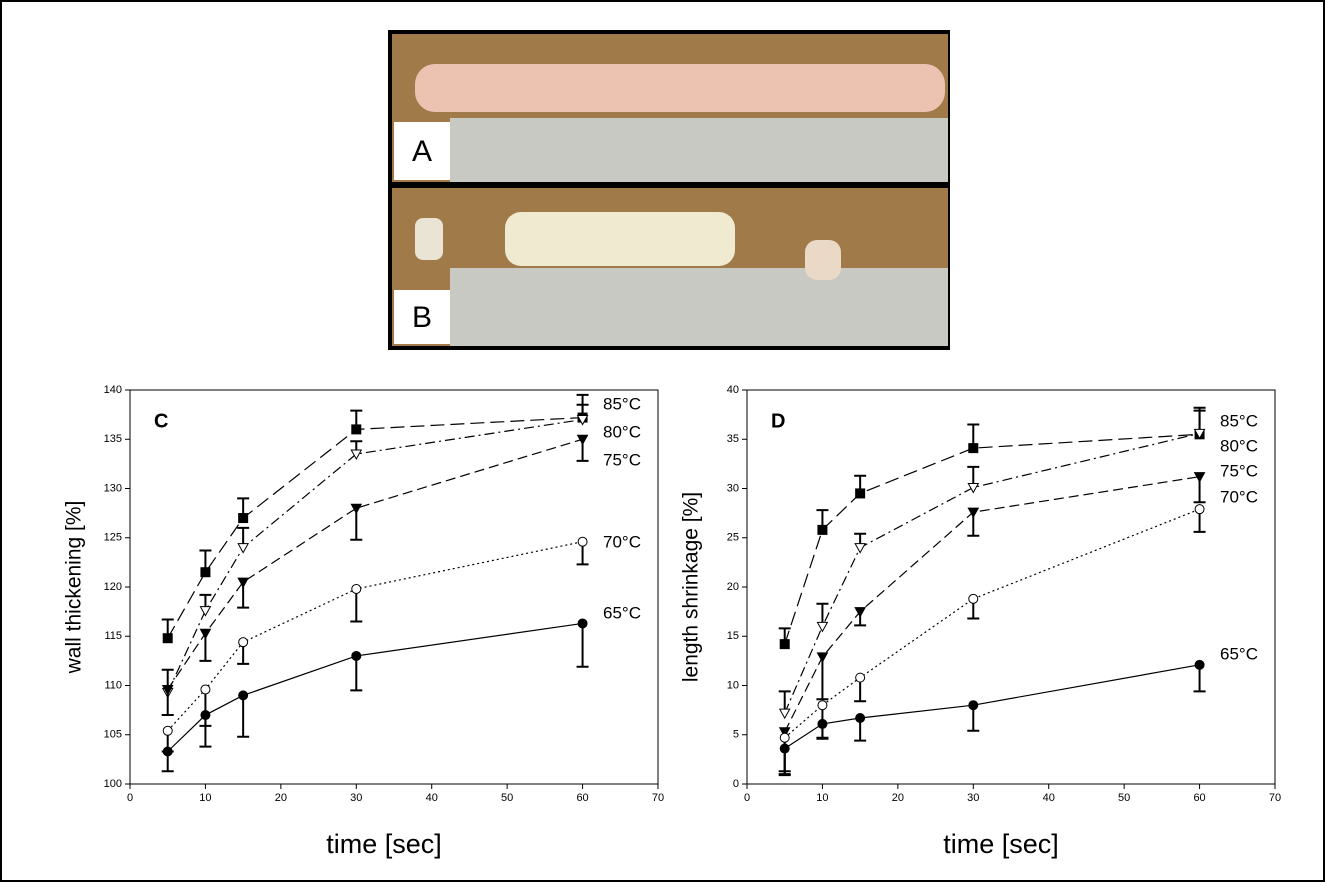 The width and height of the screenshot is (1325, 882). Describe the element at coordinates (691, 587) in the screenshot. I see `y-axis-label: length shrinkage [%]` at that location.